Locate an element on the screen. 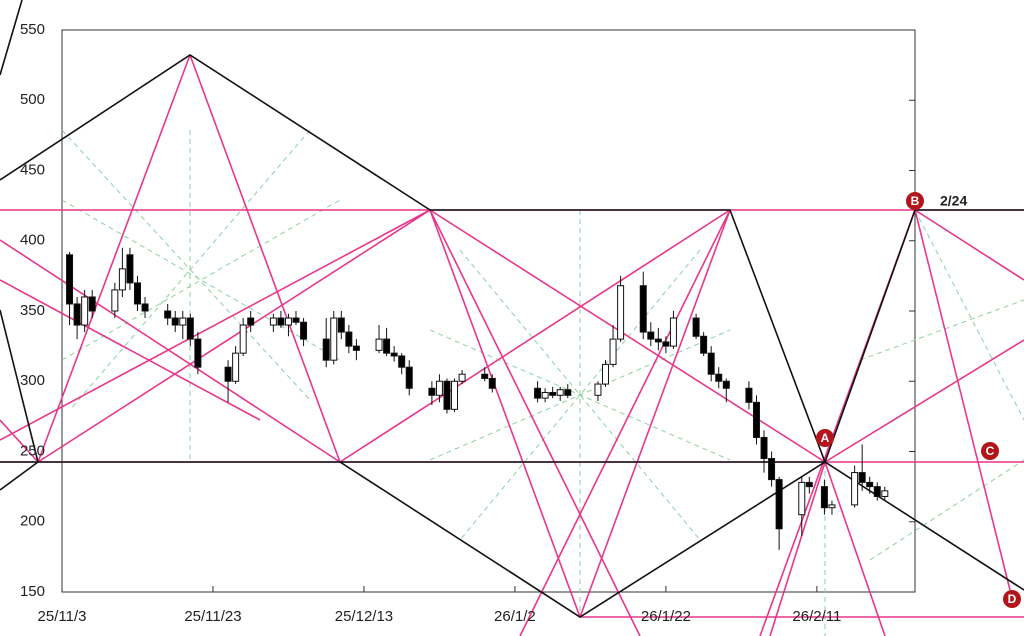 This screenshot has width=1024, height=636. marker-label: D is located at coordinates (1012, 599).